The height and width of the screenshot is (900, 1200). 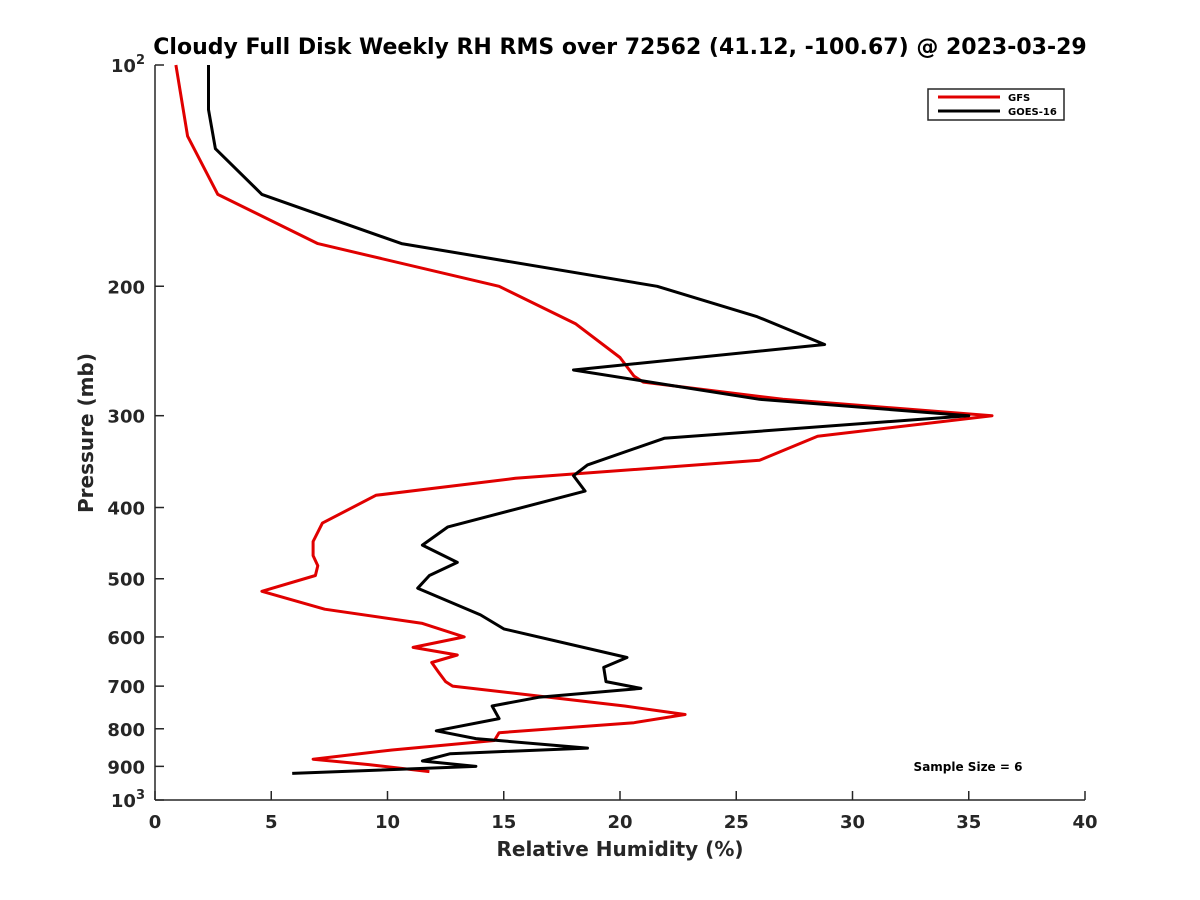 I want to click on x-tick-label: 20, so click(x=619, y=822).